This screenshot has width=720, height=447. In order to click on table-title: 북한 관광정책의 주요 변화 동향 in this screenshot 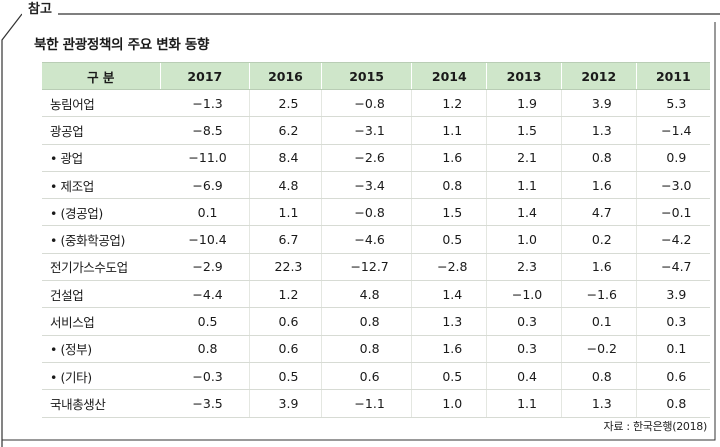, I will do `click(122, 45)`.